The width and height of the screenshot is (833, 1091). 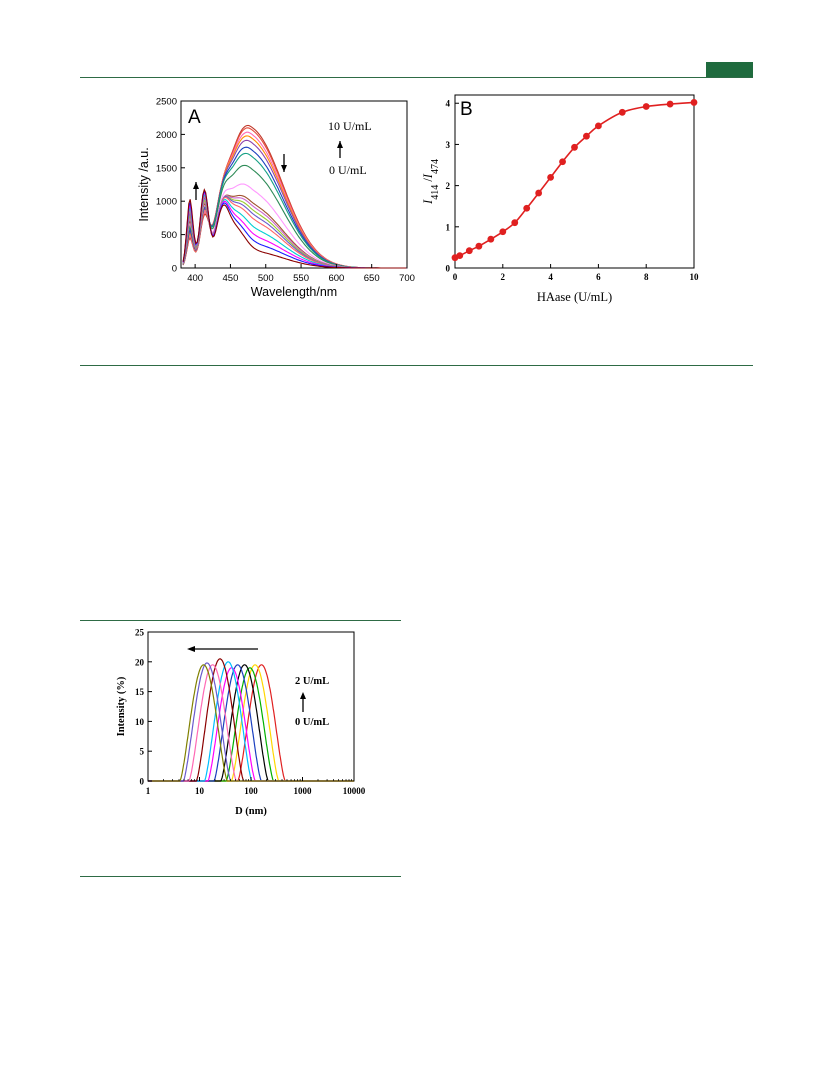 I want to click on y-tick-label-4: 4, so click(x=448, y=104).